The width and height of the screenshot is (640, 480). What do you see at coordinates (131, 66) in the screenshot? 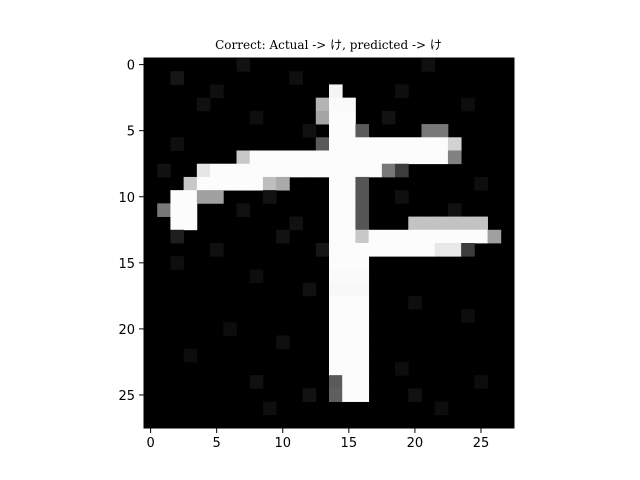
I see `y-tick-label: 0` at bounding box center [131, 66].